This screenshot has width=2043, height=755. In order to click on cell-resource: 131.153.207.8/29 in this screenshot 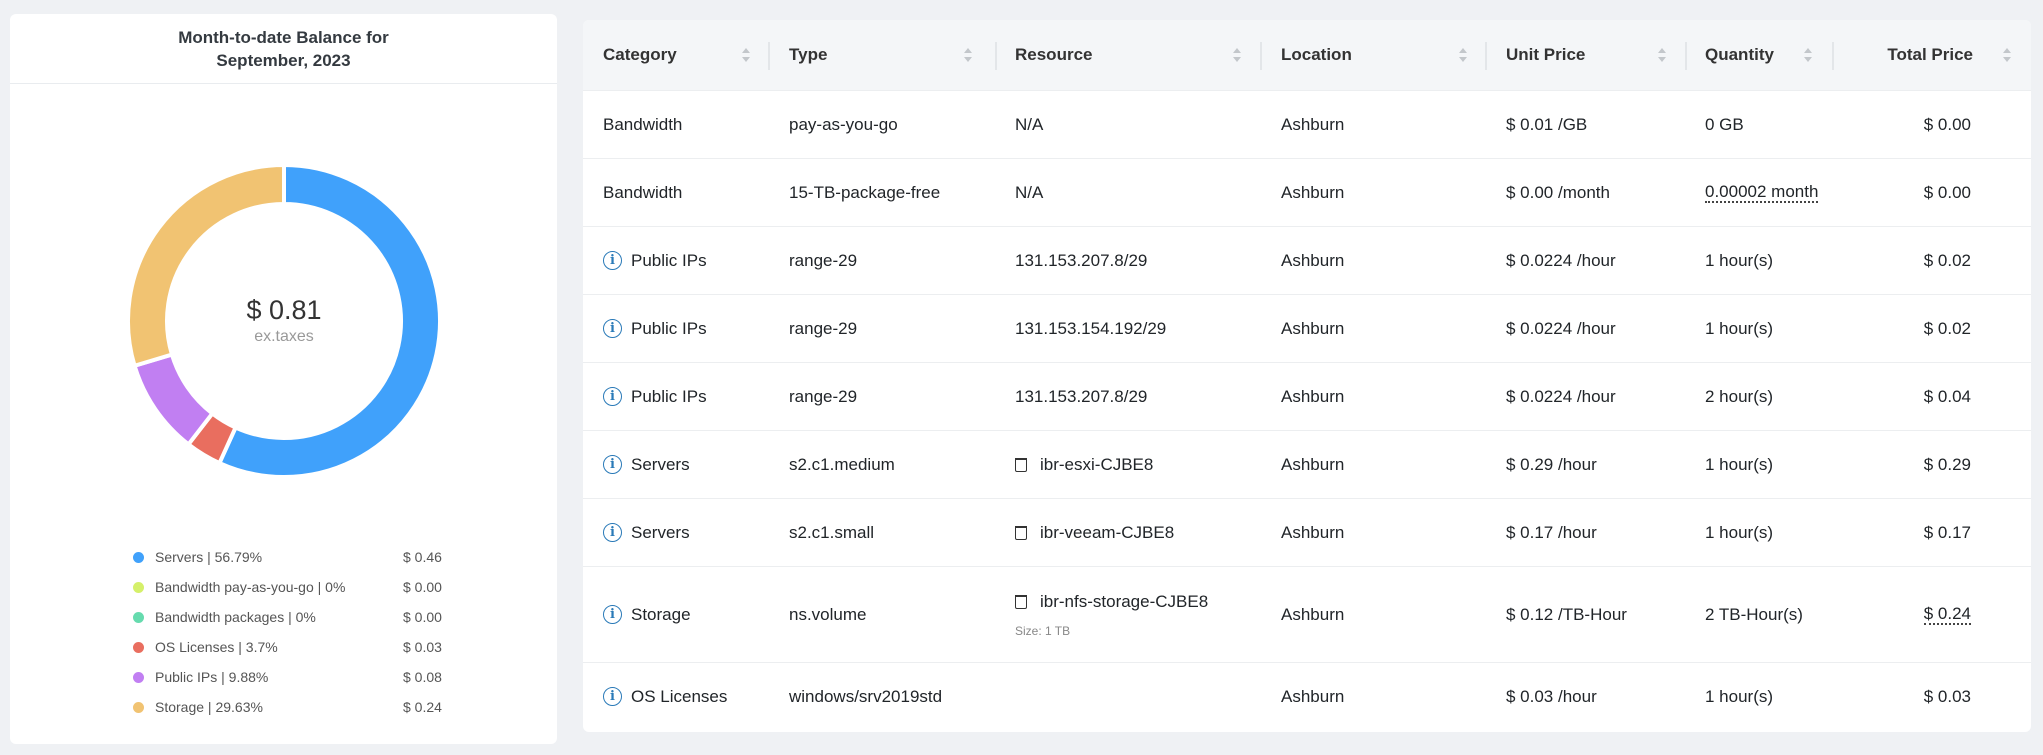, I will do `click(1081, 396)`.